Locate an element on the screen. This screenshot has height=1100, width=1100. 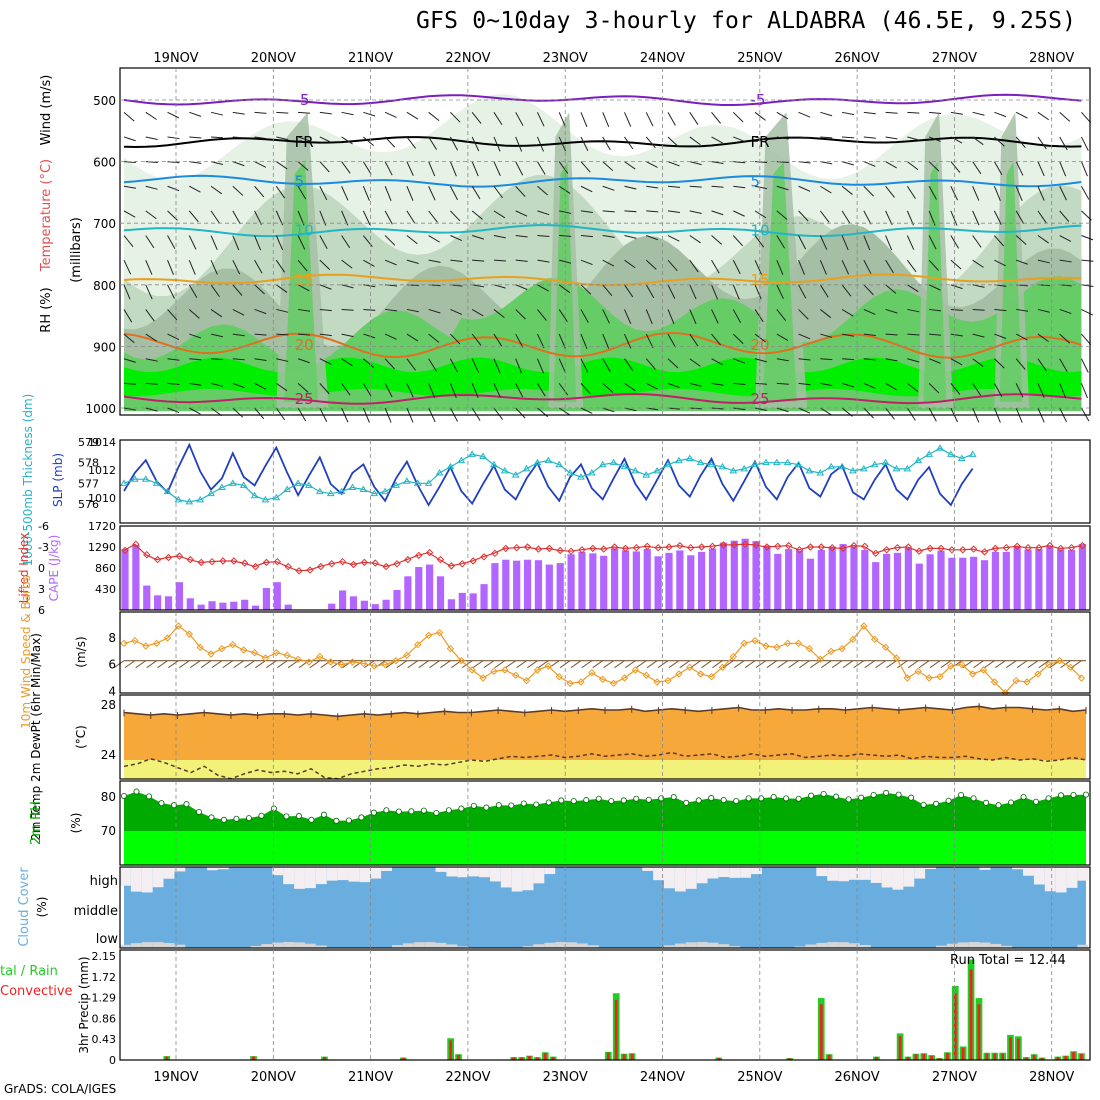
label-millibars: (millibars) is located at coordinates (76, 250).